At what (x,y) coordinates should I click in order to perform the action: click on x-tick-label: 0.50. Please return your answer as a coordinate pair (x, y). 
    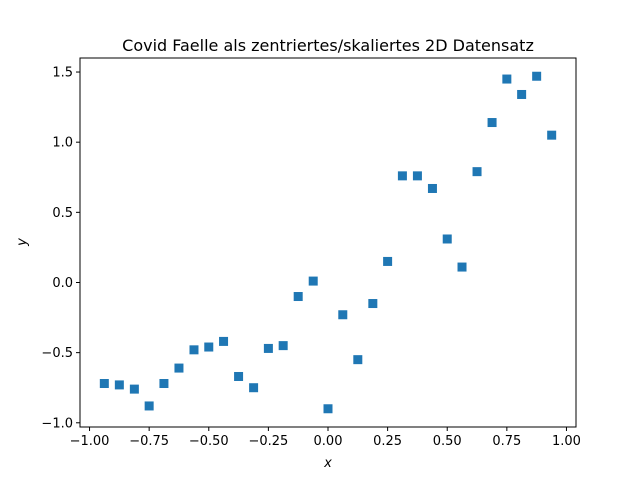
    Looking at the image, I should click on (447, 441).